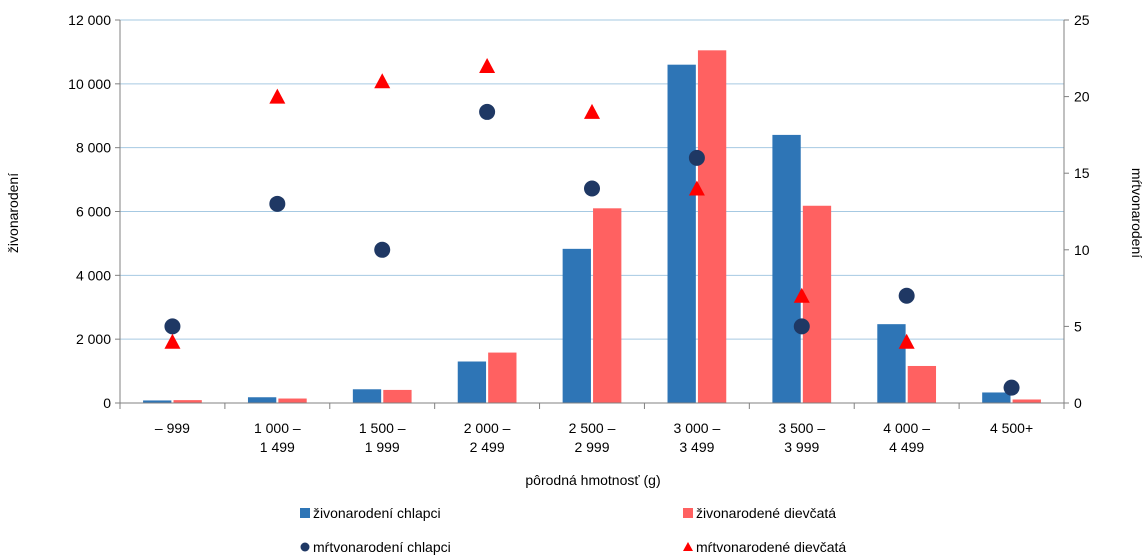 This screenshot has height=559, width=1147. What do you see at coordinates (89, 84) in the screenshot?
I see `y-tick-label: 10 000` at bounding box center [89, 84].